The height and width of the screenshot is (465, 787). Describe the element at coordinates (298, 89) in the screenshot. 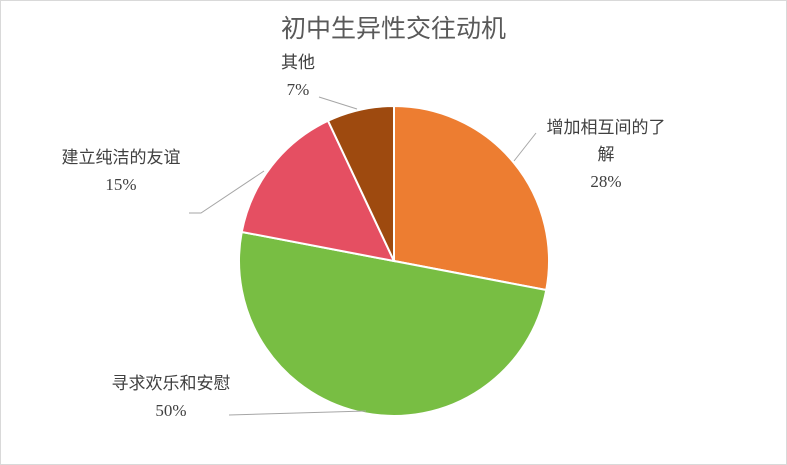

I see `value-label: 7%` at that location.